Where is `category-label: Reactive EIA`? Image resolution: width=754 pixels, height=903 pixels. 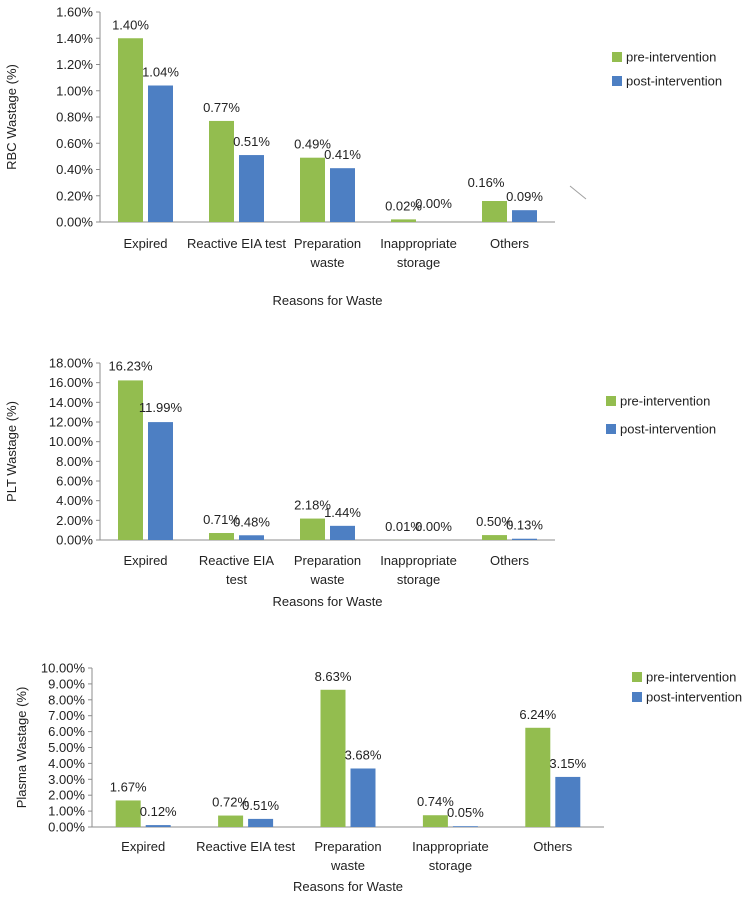
category-label: Reactive EIA is located at coordinates (236, 560).